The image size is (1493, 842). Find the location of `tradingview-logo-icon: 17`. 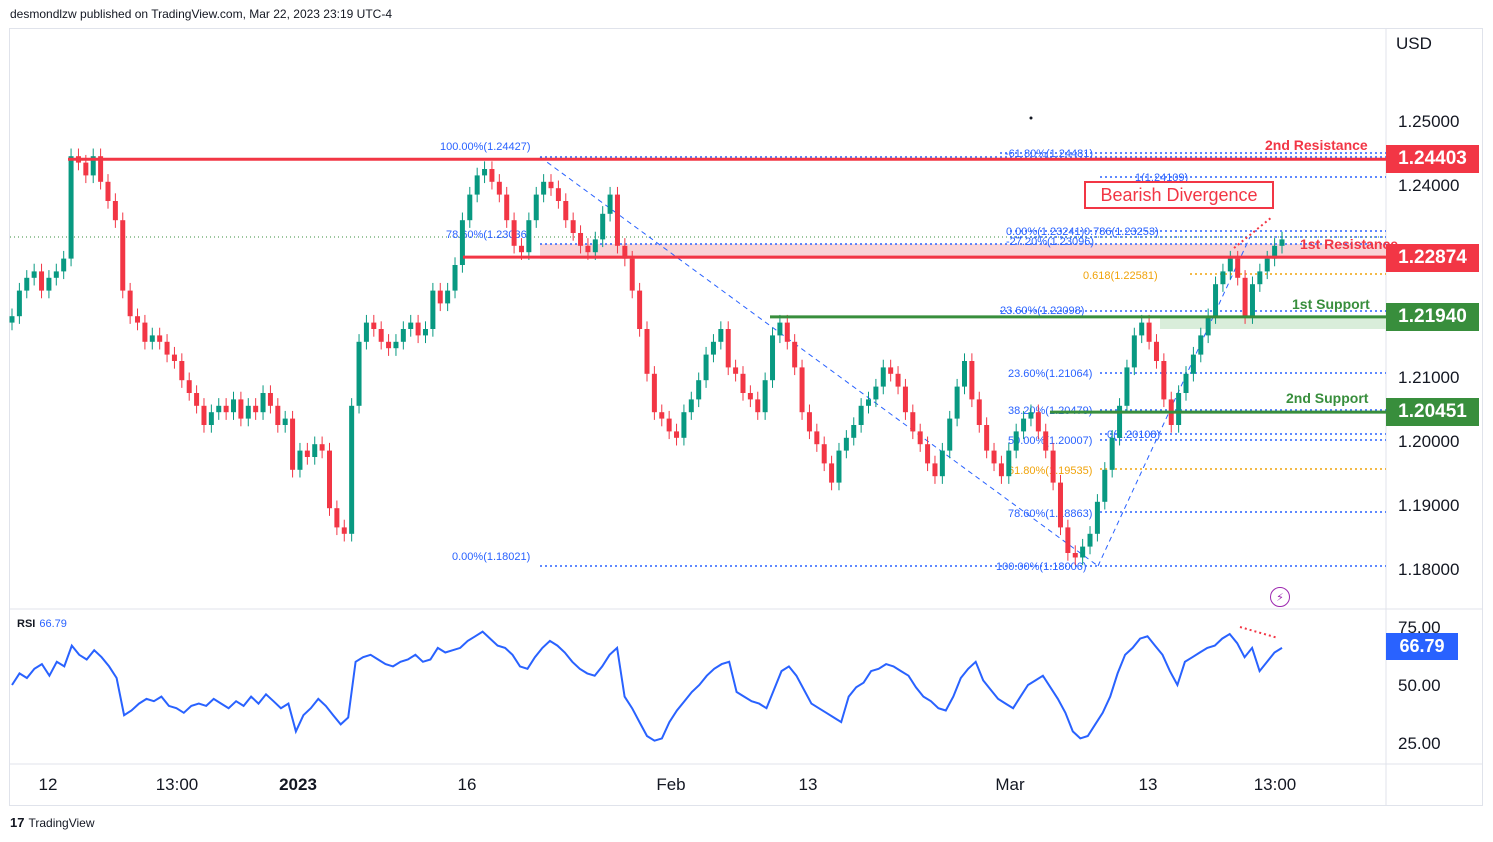

tradingview-logo-icon: 17 is located at coordinates (17, 822).